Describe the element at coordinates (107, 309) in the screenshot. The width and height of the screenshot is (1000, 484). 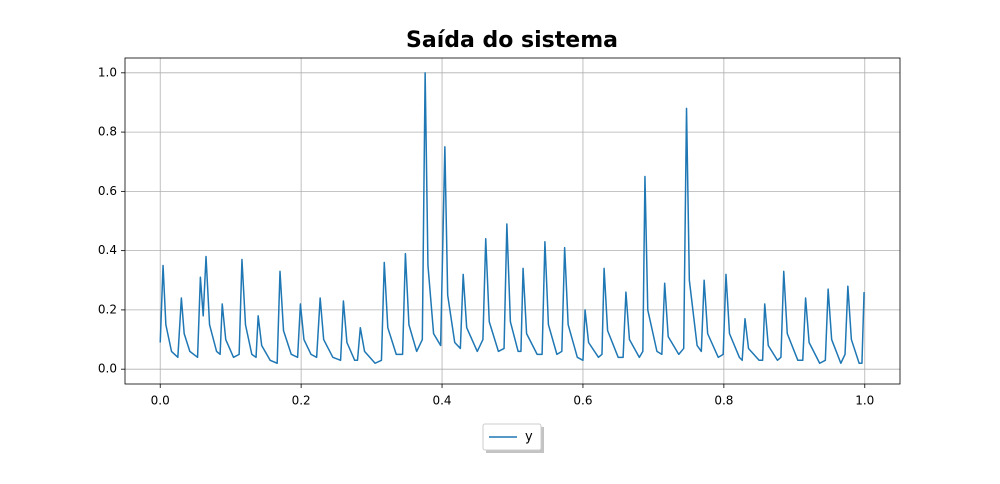
I see `y-tick-label: 0.2` at that location.